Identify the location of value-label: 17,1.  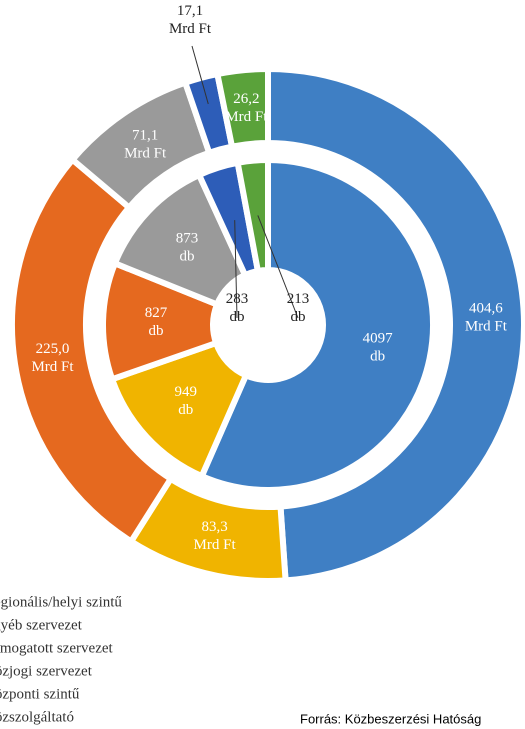
(190, 11).